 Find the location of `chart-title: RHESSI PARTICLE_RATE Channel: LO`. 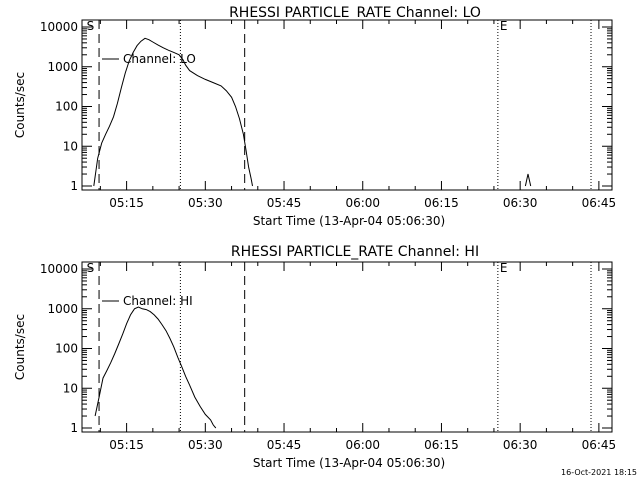

chart-title: RHESSI PARTICLE_RATE Channel: LO is located at coordinates (355, 13).